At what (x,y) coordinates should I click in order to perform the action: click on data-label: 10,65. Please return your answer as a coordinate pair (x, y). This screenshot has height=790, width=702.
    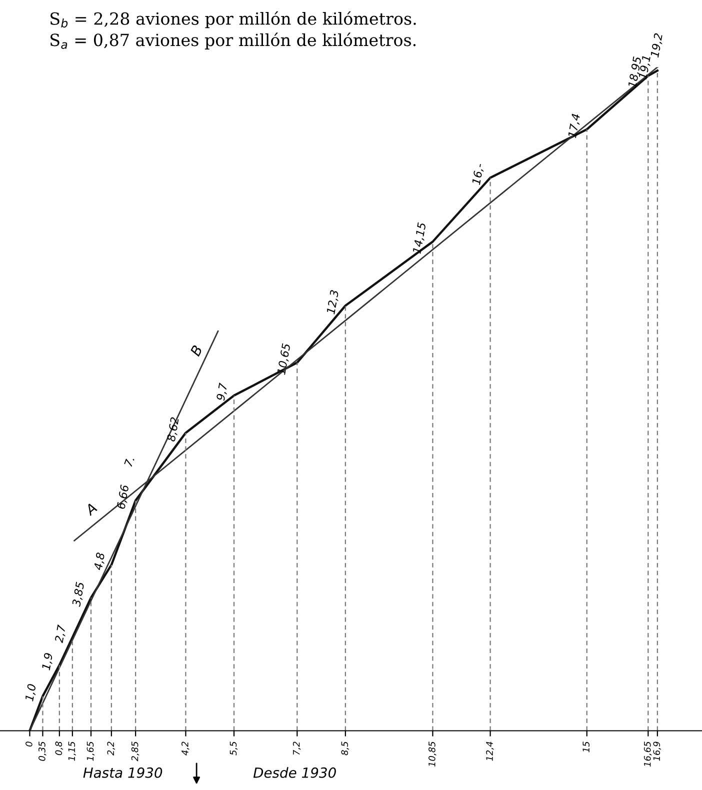
    Looking at the image, I should click on (284, 359).